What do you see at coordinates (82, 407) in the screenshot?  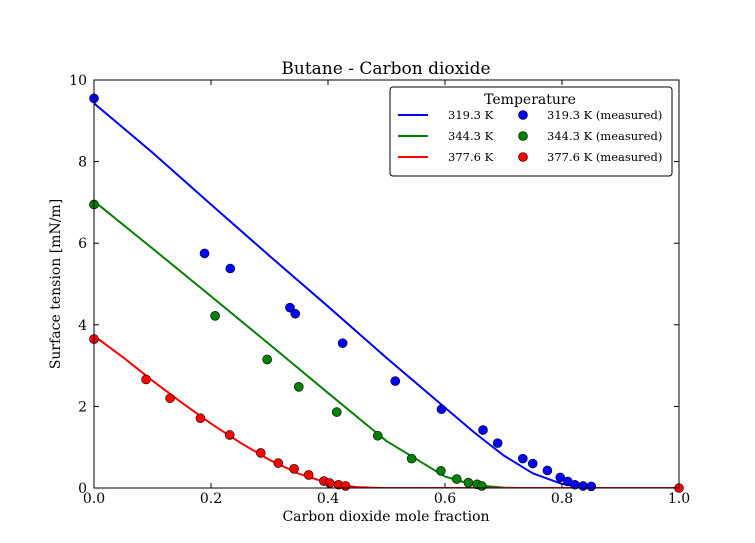 I see `y-tick-label: 2` at bounding box center [82, 407].